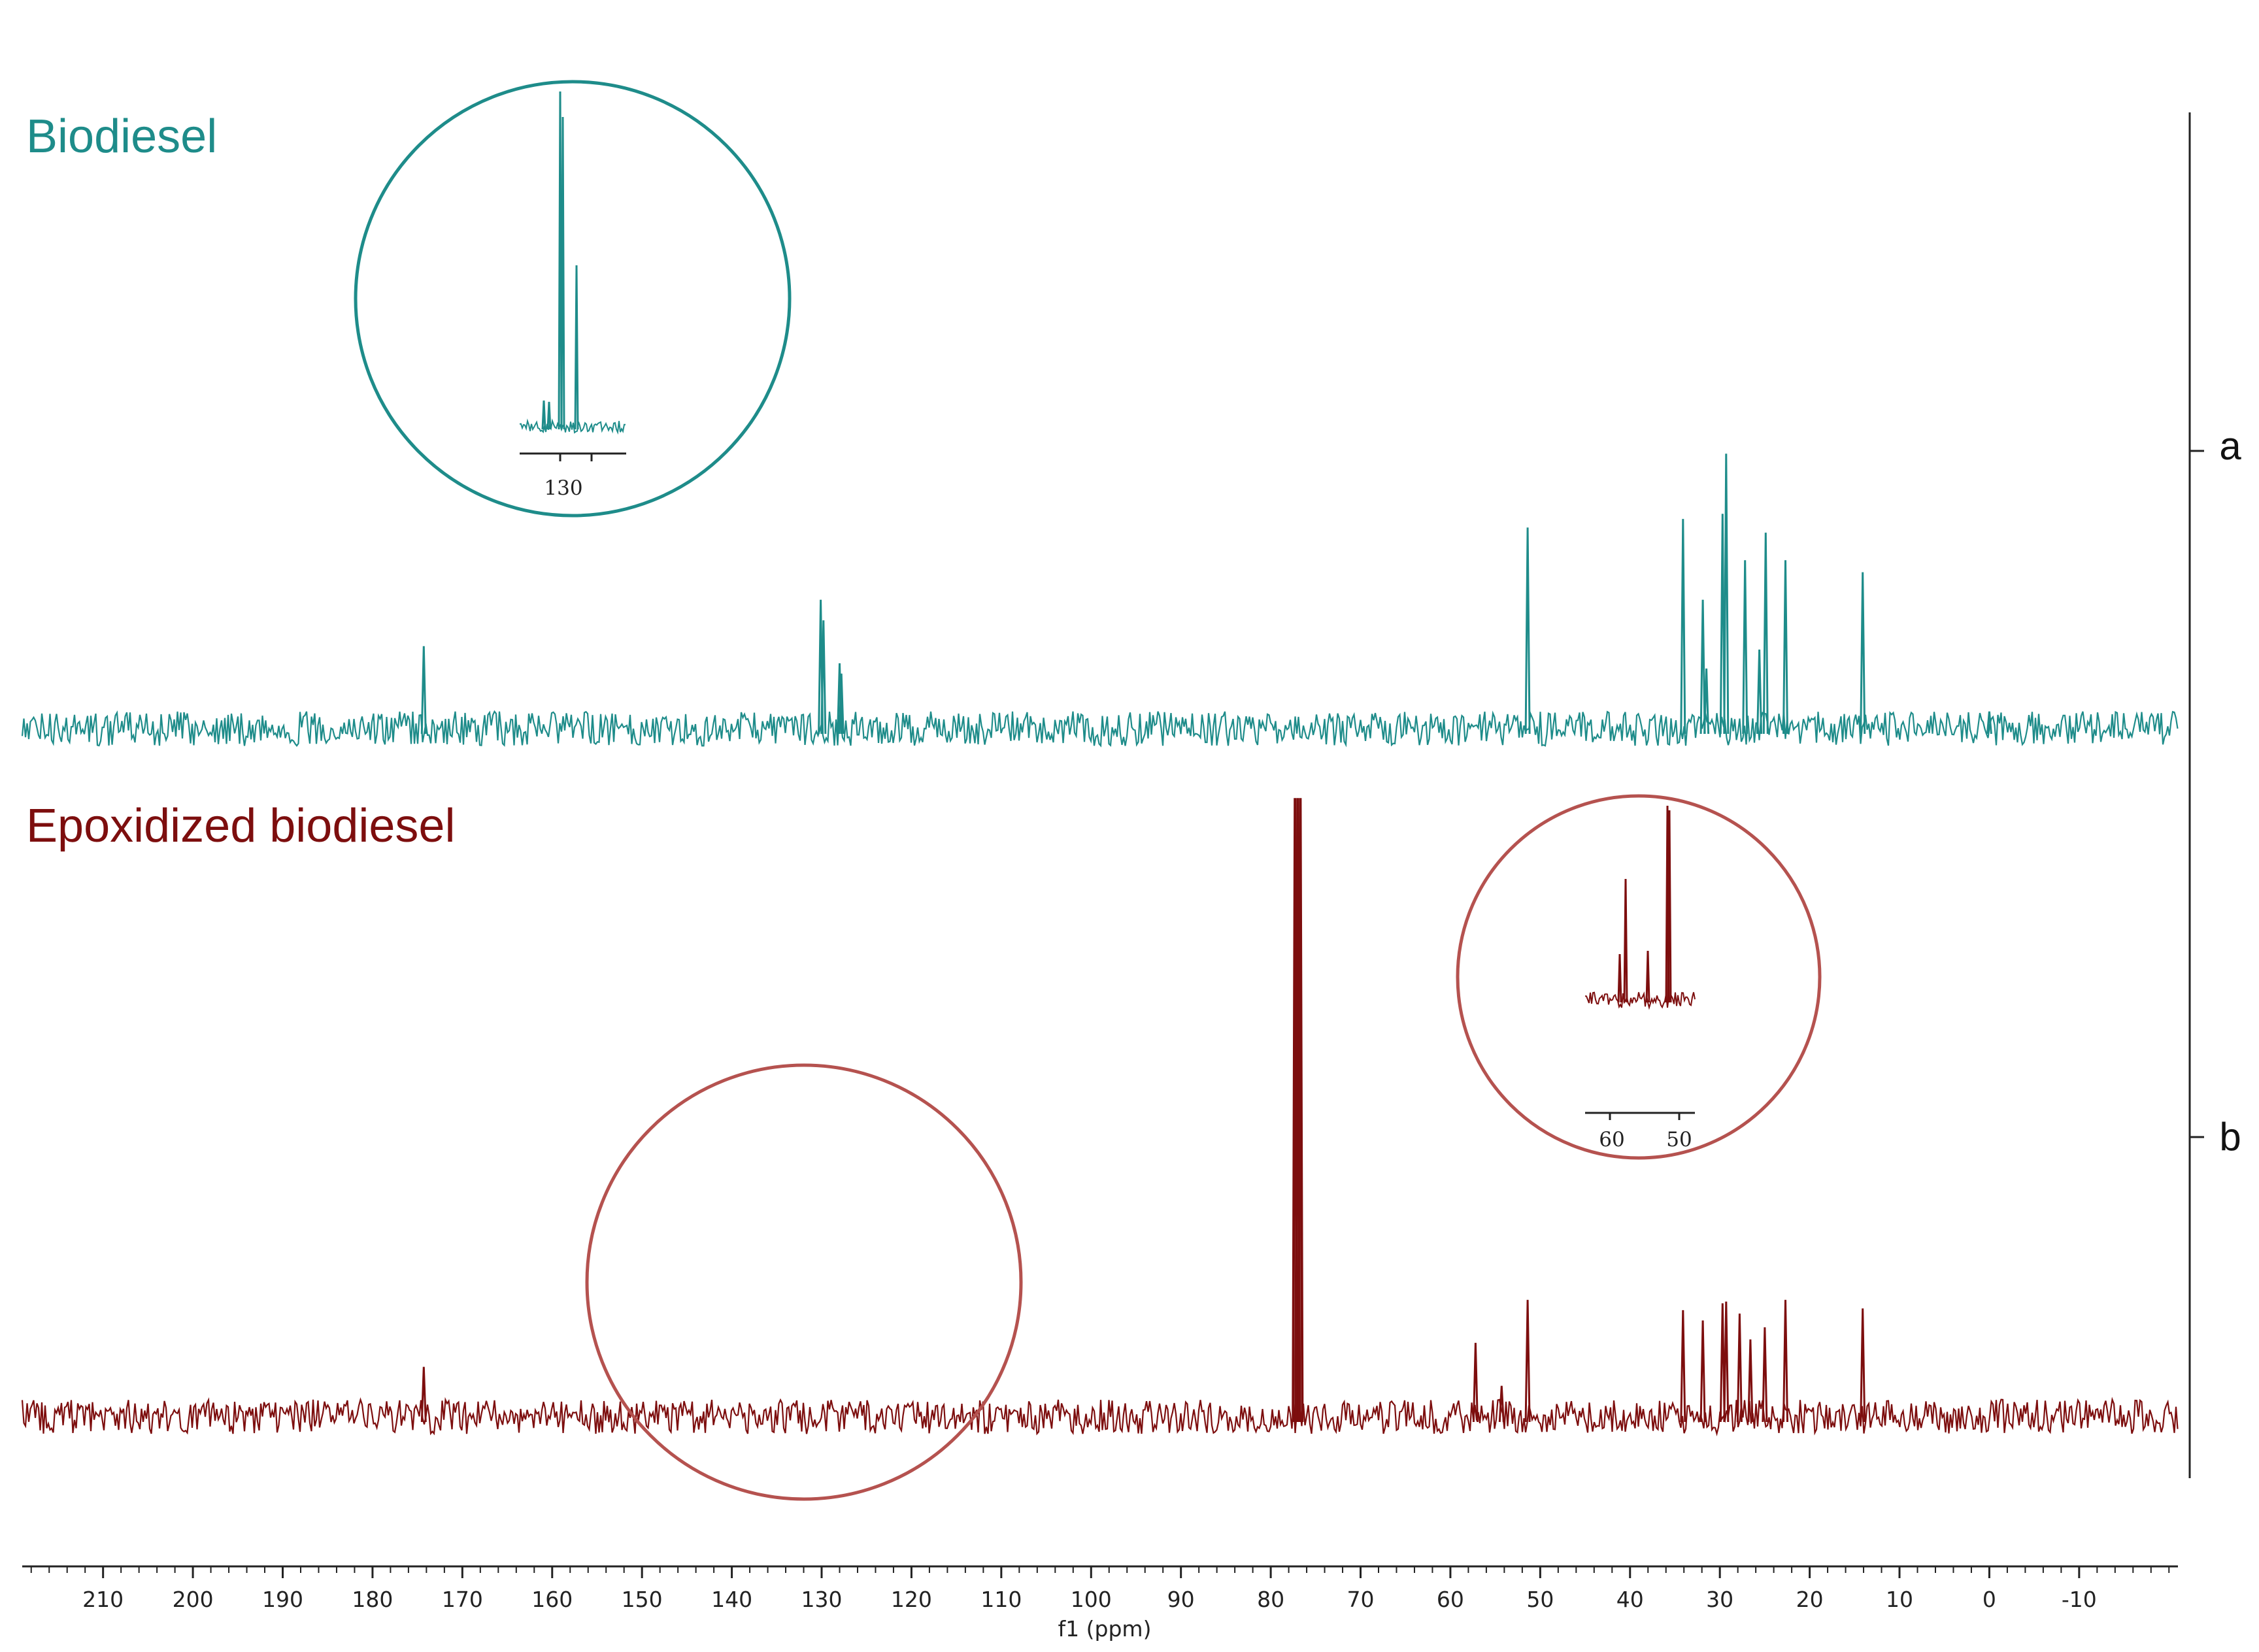 The height and width of the screenshot is (1652, 2259). What do you see at coordinates (563, 488) in the screenshot?
I see `biodiesel-zoom-tick-label: 130` at bounding box center [563, 488].